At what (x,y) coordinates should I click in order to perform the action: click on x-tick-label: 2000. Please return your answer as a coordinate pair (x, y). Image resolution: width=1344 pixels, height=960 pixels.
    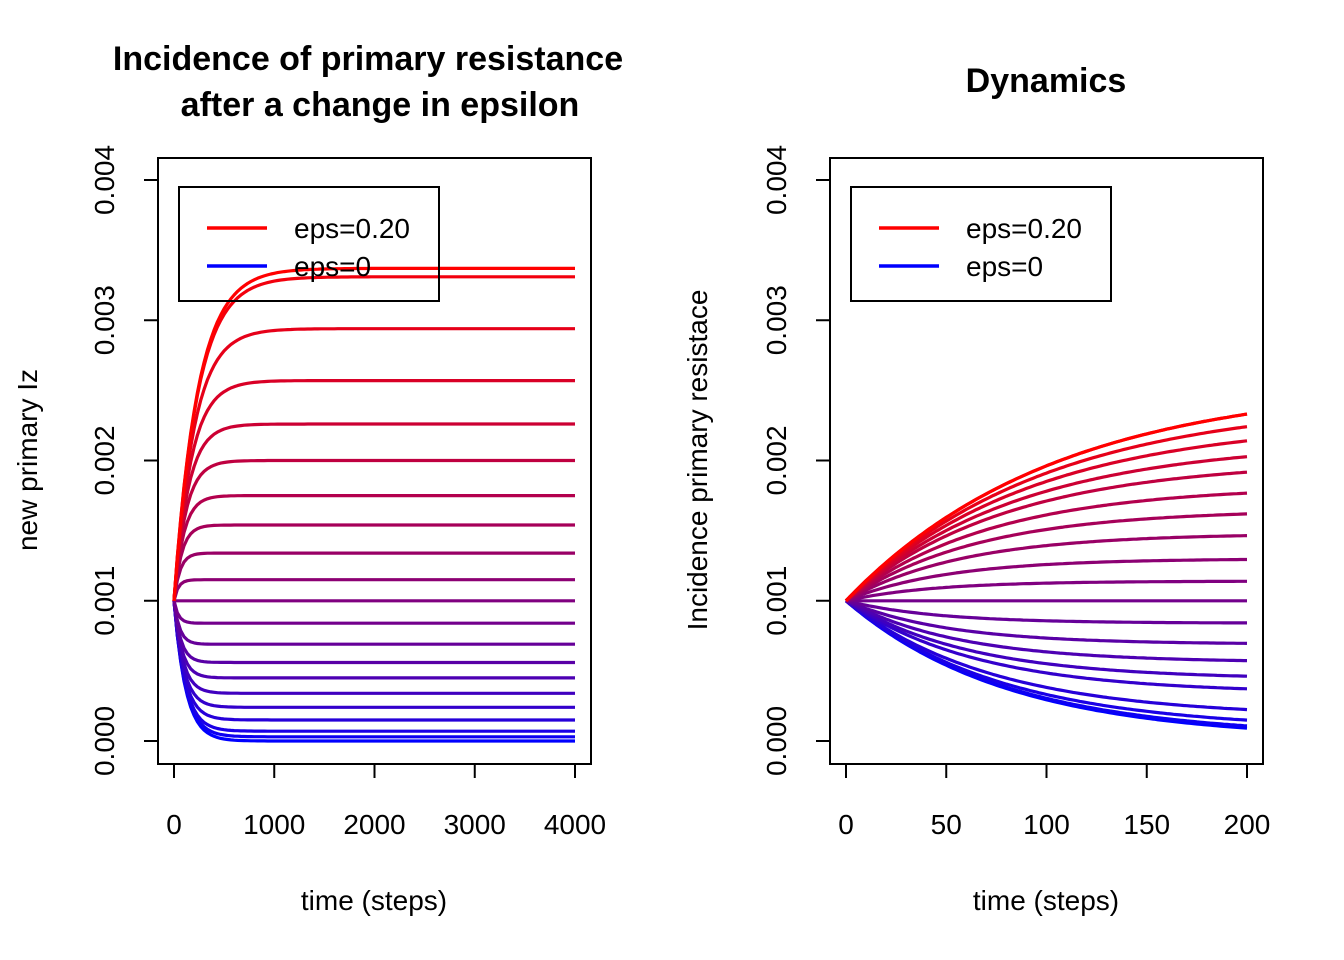
    Looking at the image, I should click on (374, 824).